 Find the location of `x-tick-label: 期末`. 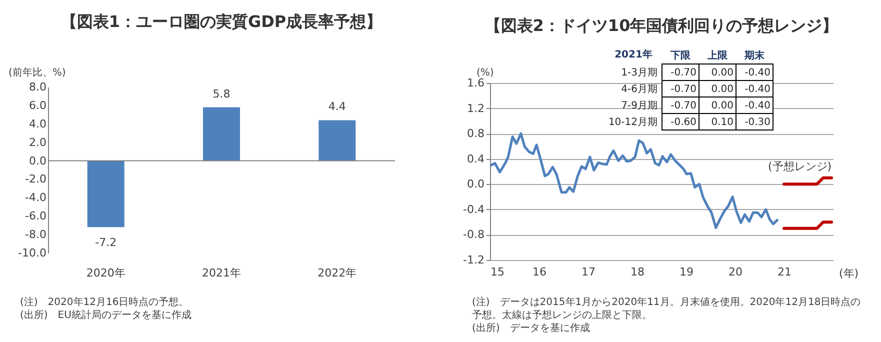

x-tick-label: 期末 is located at coordinates (755, 56).